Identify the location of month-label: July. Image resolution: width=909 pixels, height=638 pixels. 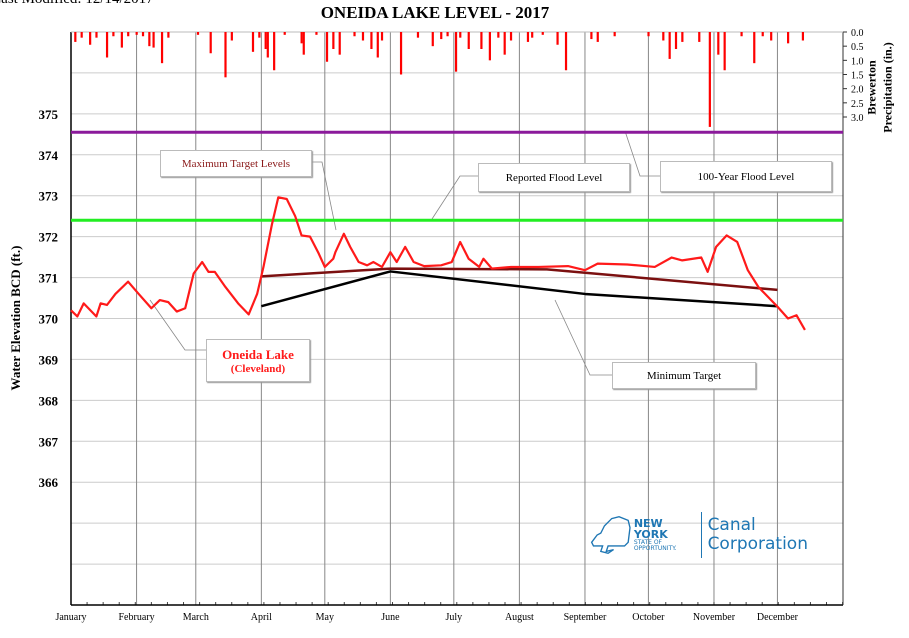
(453, 617).